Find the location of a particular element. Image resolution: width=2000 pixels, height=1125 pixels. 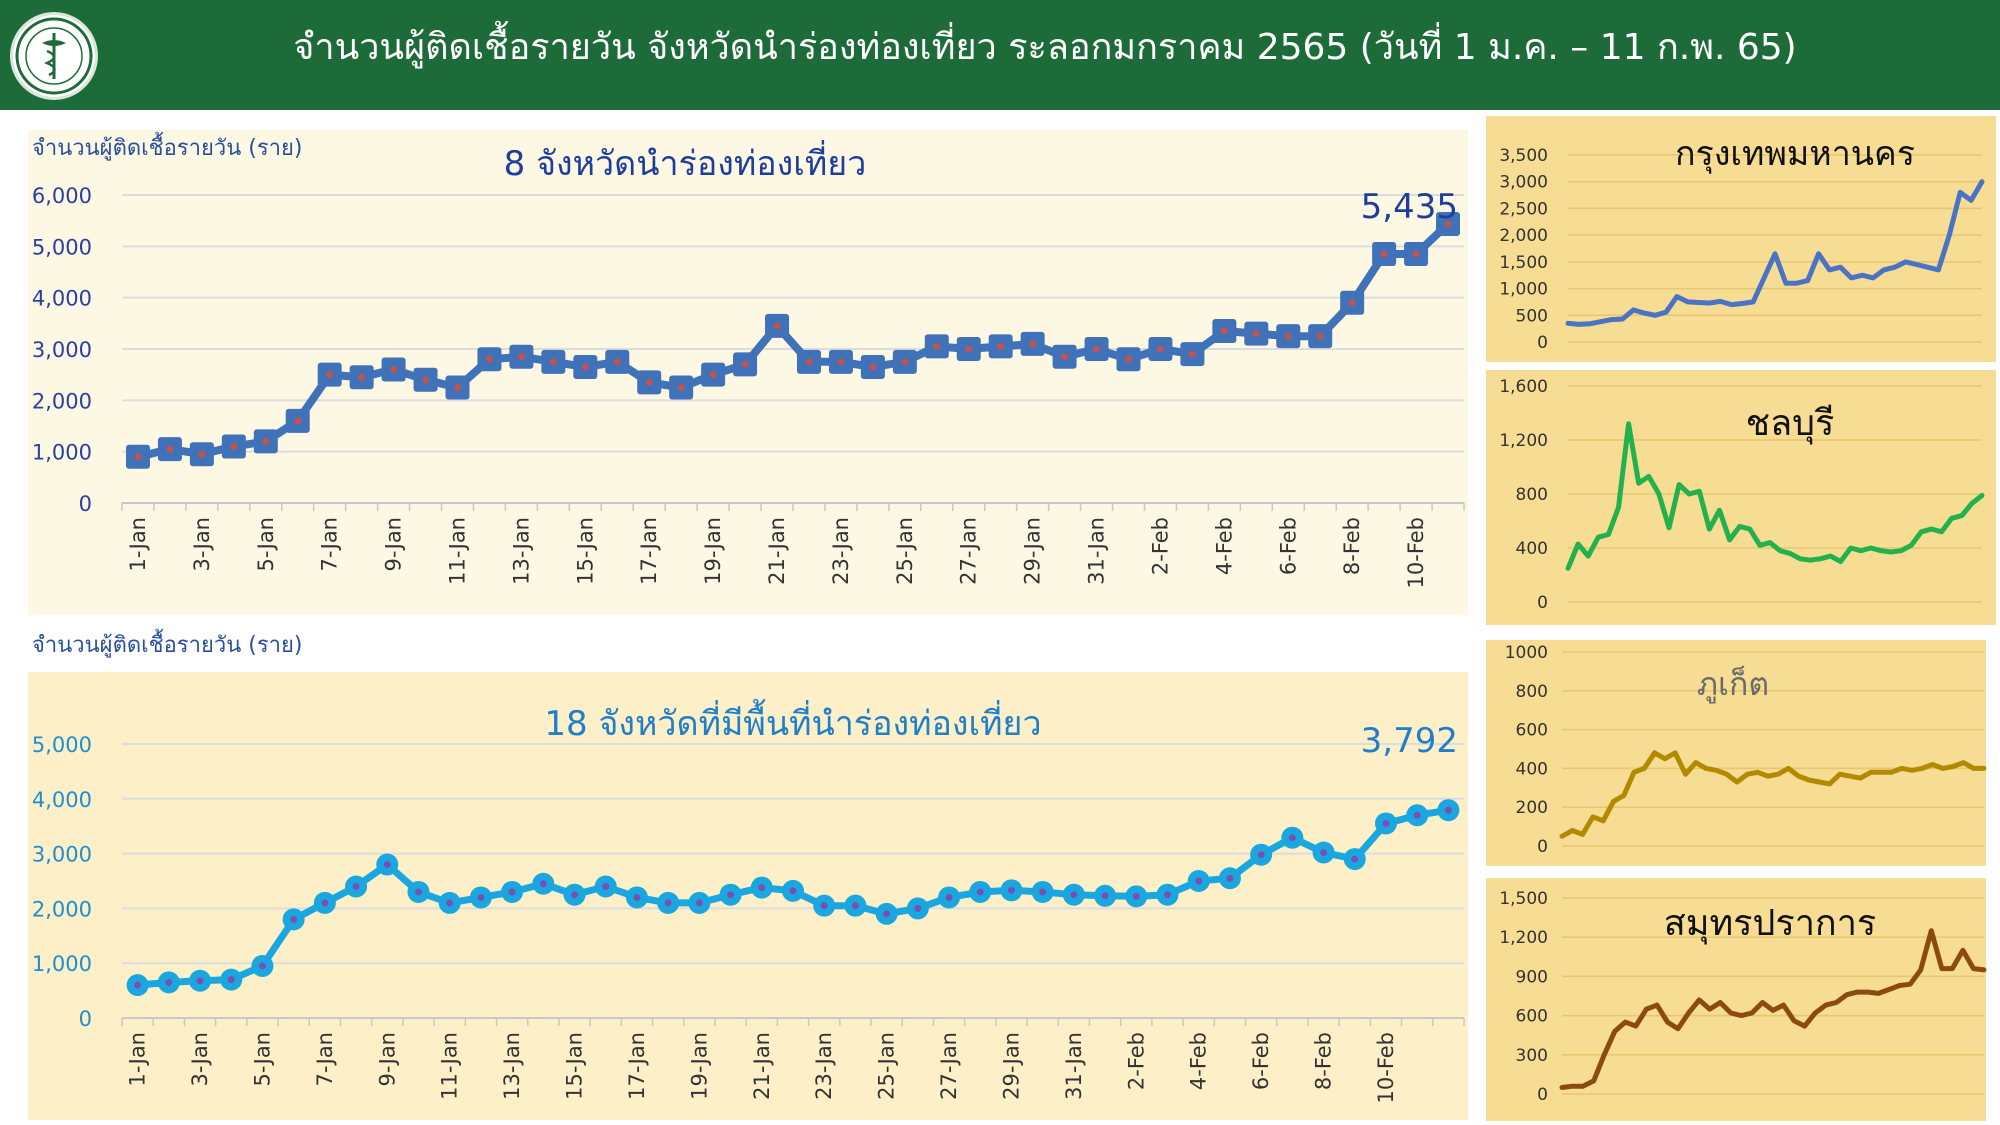

pilot8-ytick-label: 4,000 is located at coordinates (62, 299).